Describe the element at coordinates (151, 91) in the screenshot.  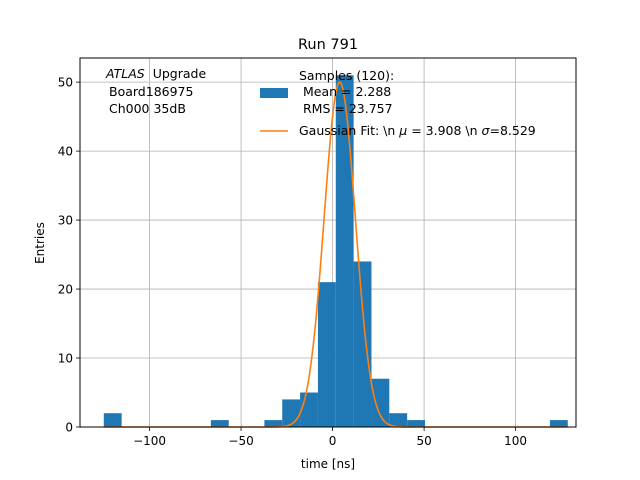
I see `board-label: Board186975` at that location.